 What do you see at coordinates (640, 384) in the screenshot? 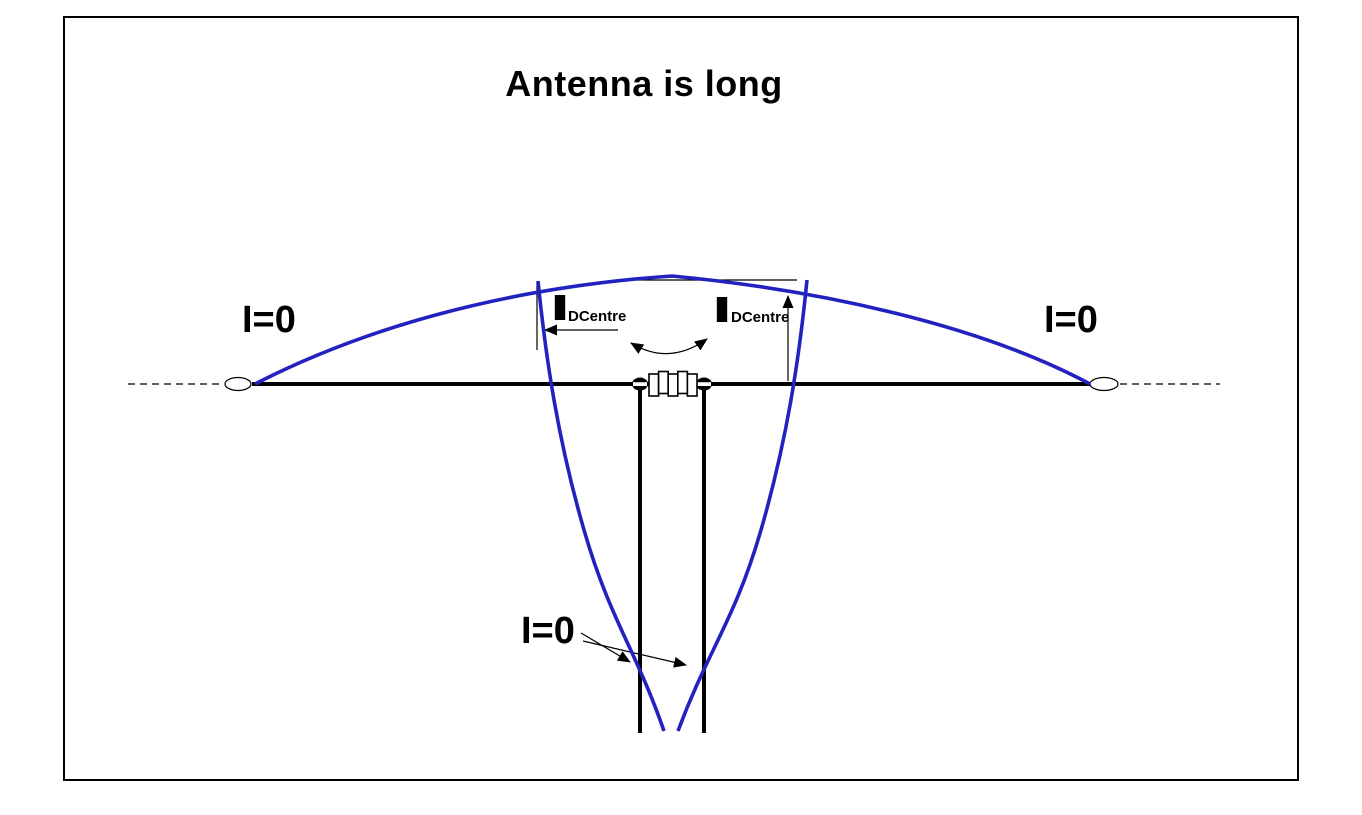
I see `feedpoint-connector-left` at bounding box center [640, 384].